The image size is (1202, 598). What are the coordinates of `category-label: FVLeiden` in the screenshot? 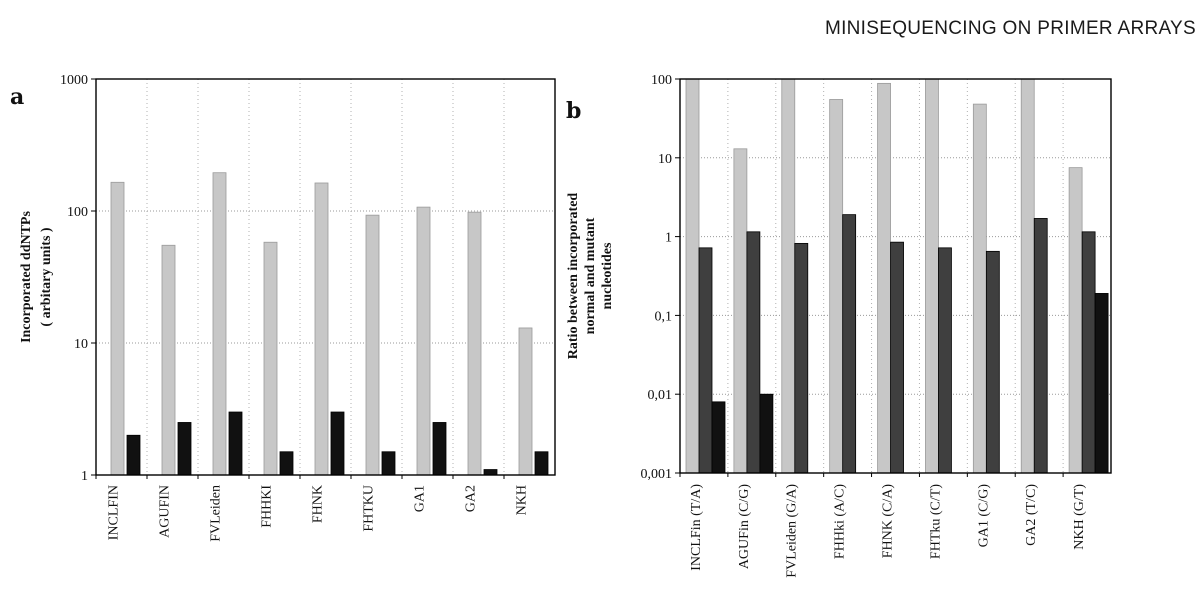 It's located at (216, 513).